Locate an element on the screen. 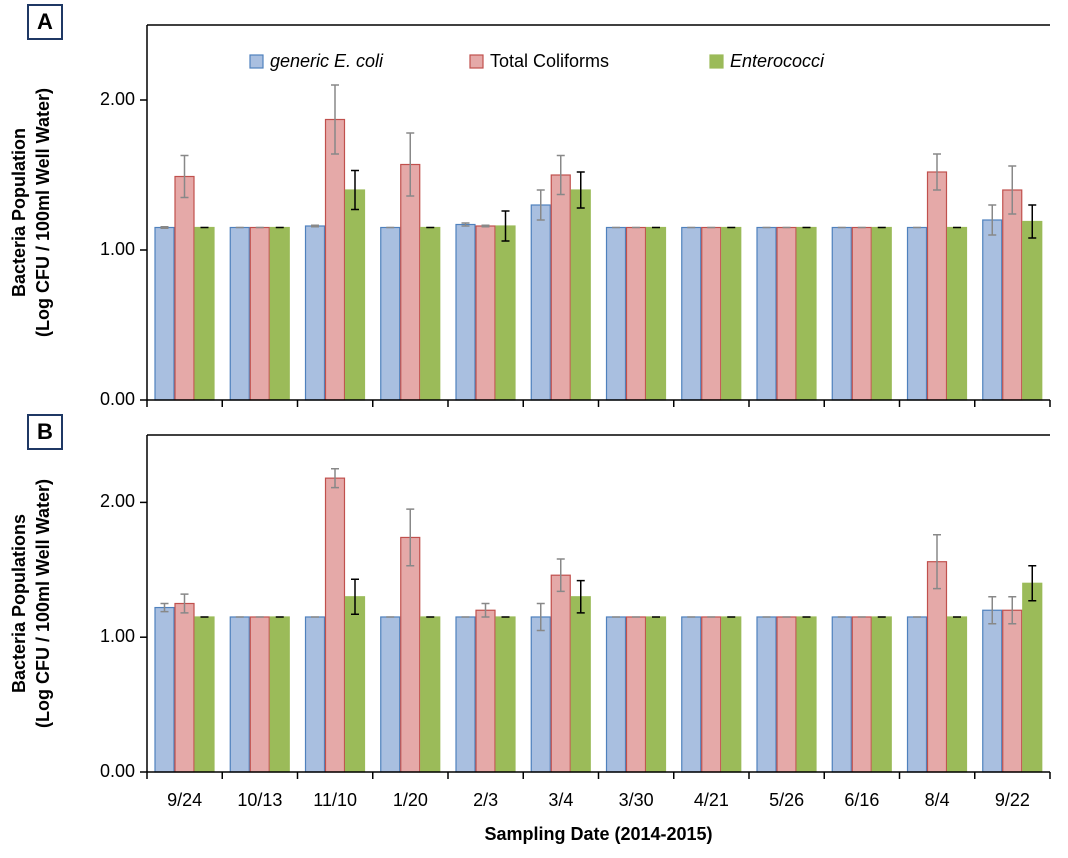  y-axis-title: (Log CFU / 100ml Well Water) is located at coordinates (43, 212).